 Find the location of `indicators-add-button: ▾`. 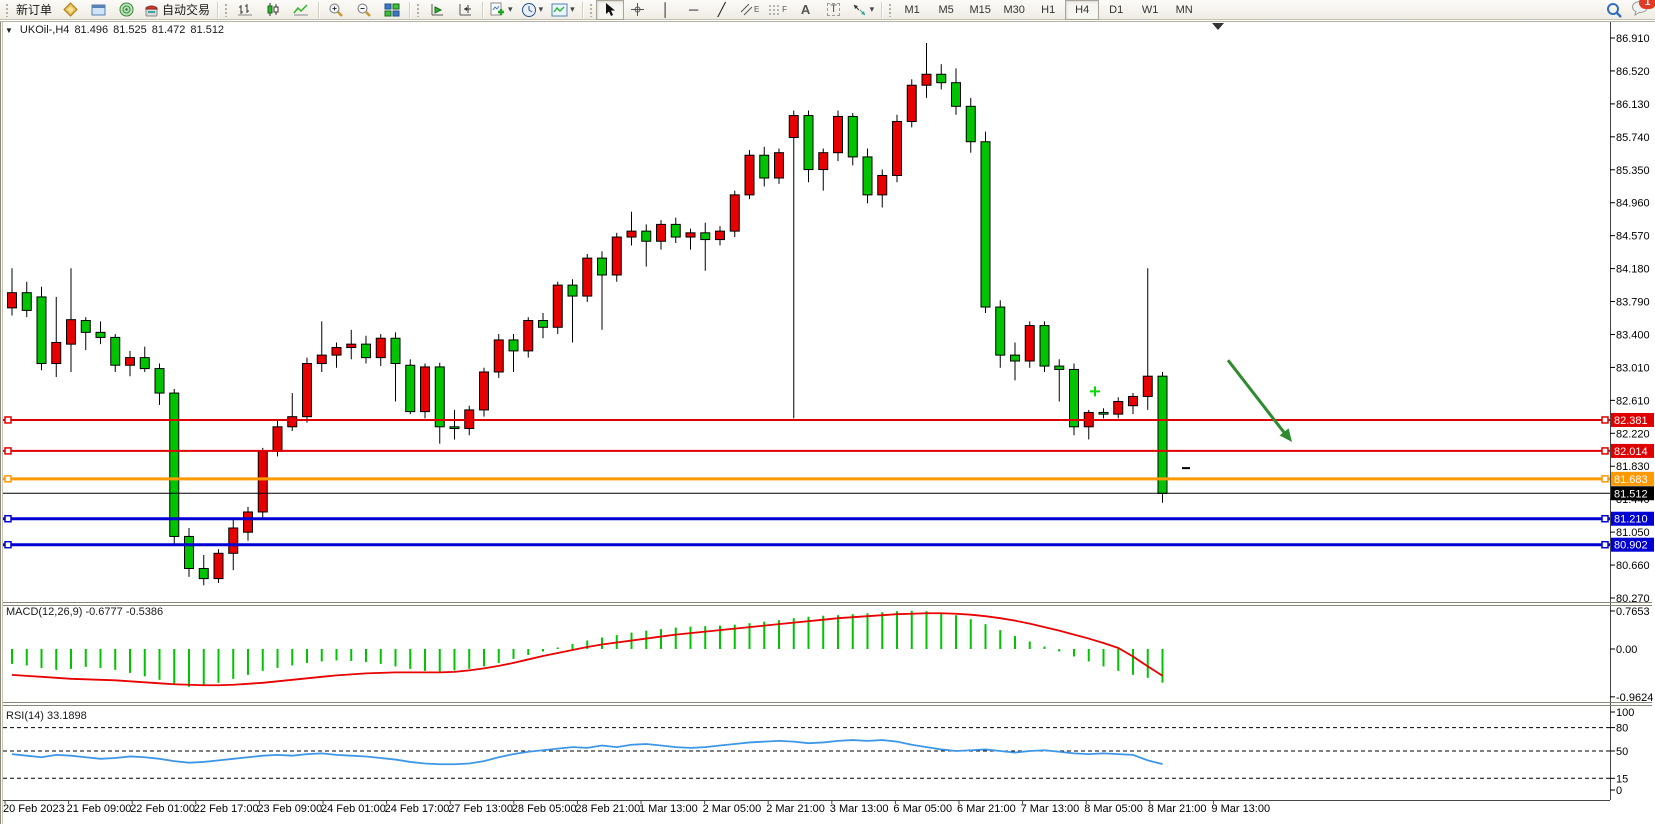

indicators-add-button: ▾ is located at coordinates (501, 10).